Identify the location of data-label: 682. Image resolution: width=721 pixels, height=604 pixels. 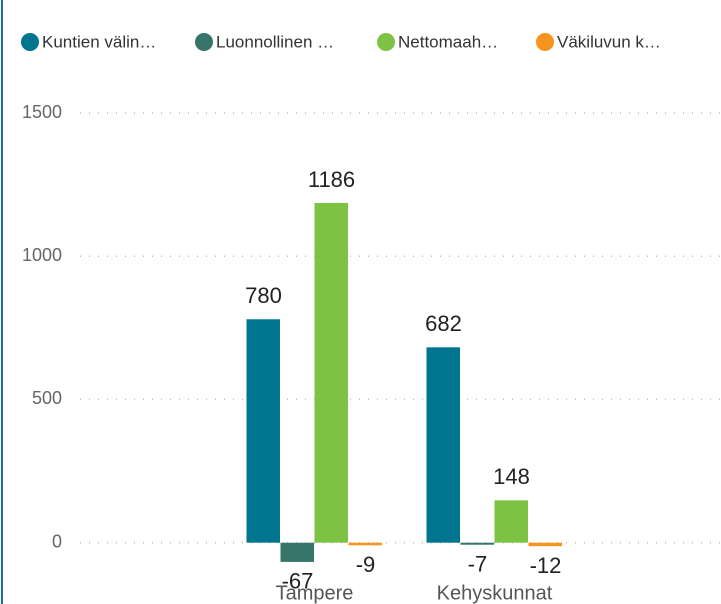
(443, 323).